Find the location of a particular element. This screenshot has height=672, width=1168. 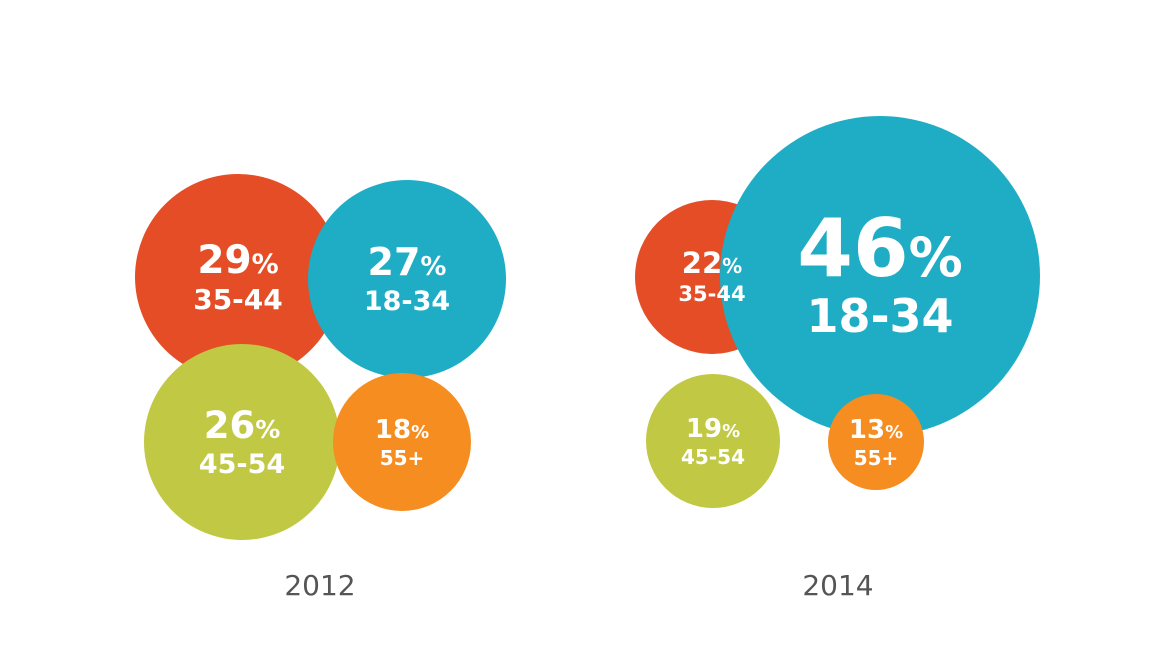

value-label: 29% is located at coordinates (237, 260).